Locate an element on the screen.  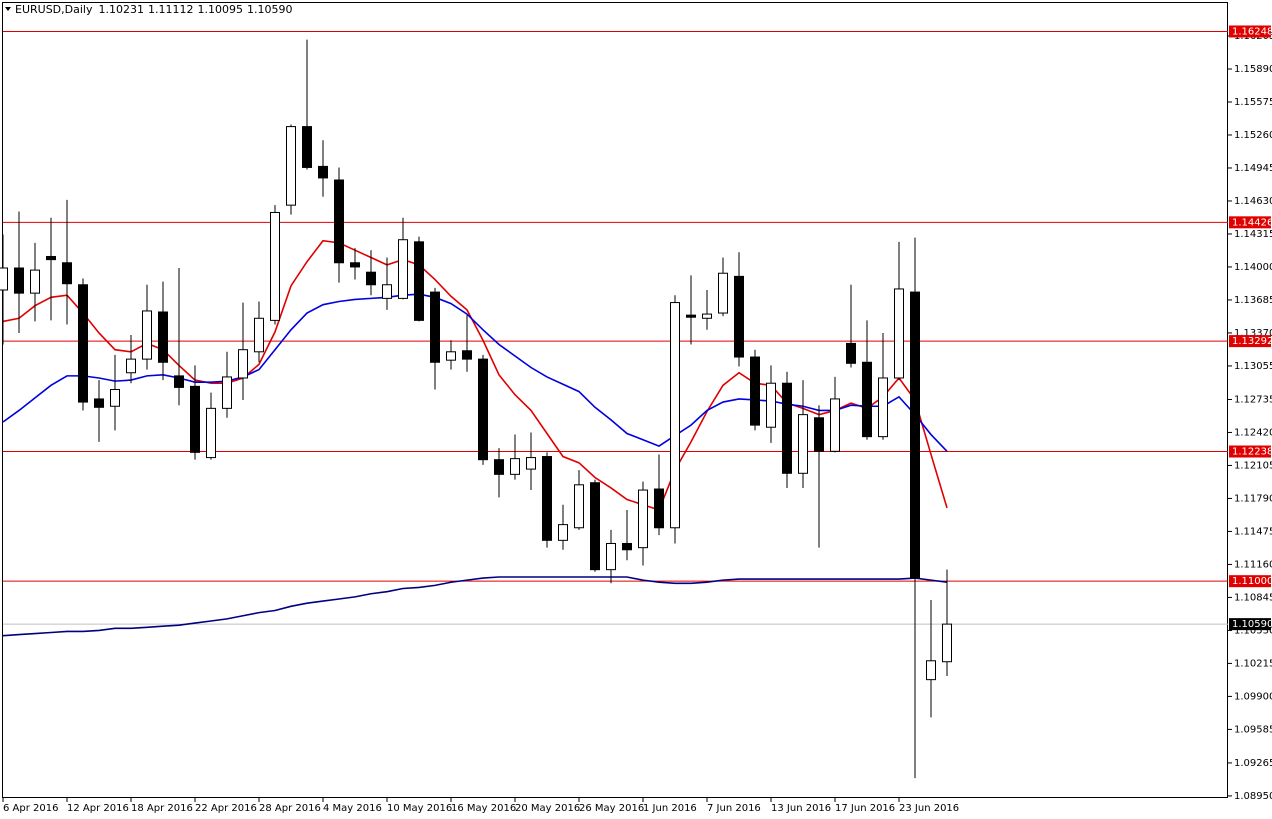
y-tick-label: 1.12420 is located at coordinates (1253, 432).